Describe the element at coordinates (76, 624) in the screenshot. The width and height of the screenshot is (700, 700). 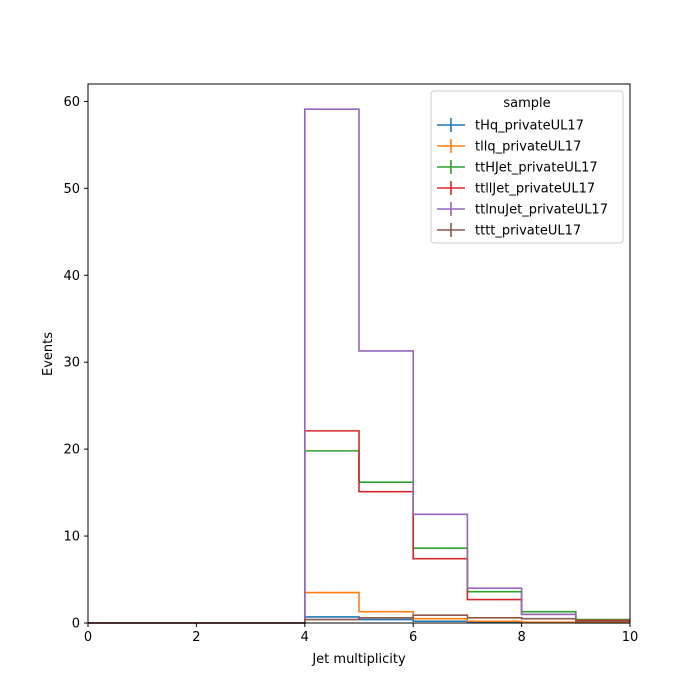
I see `y-tick-label: 0` at that location.